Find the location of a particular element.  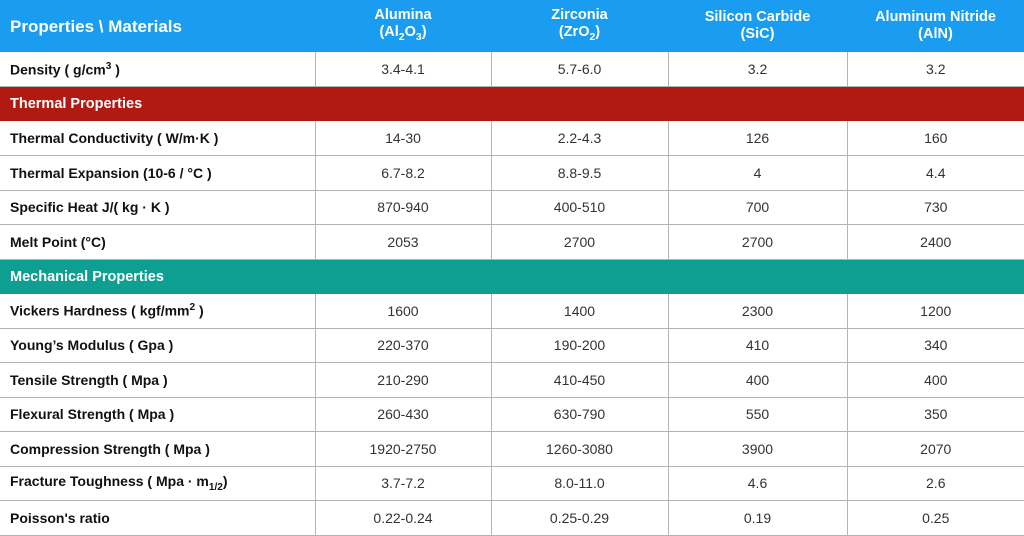

material-formula: (Al2O3) is located at coordinates (403, 33).